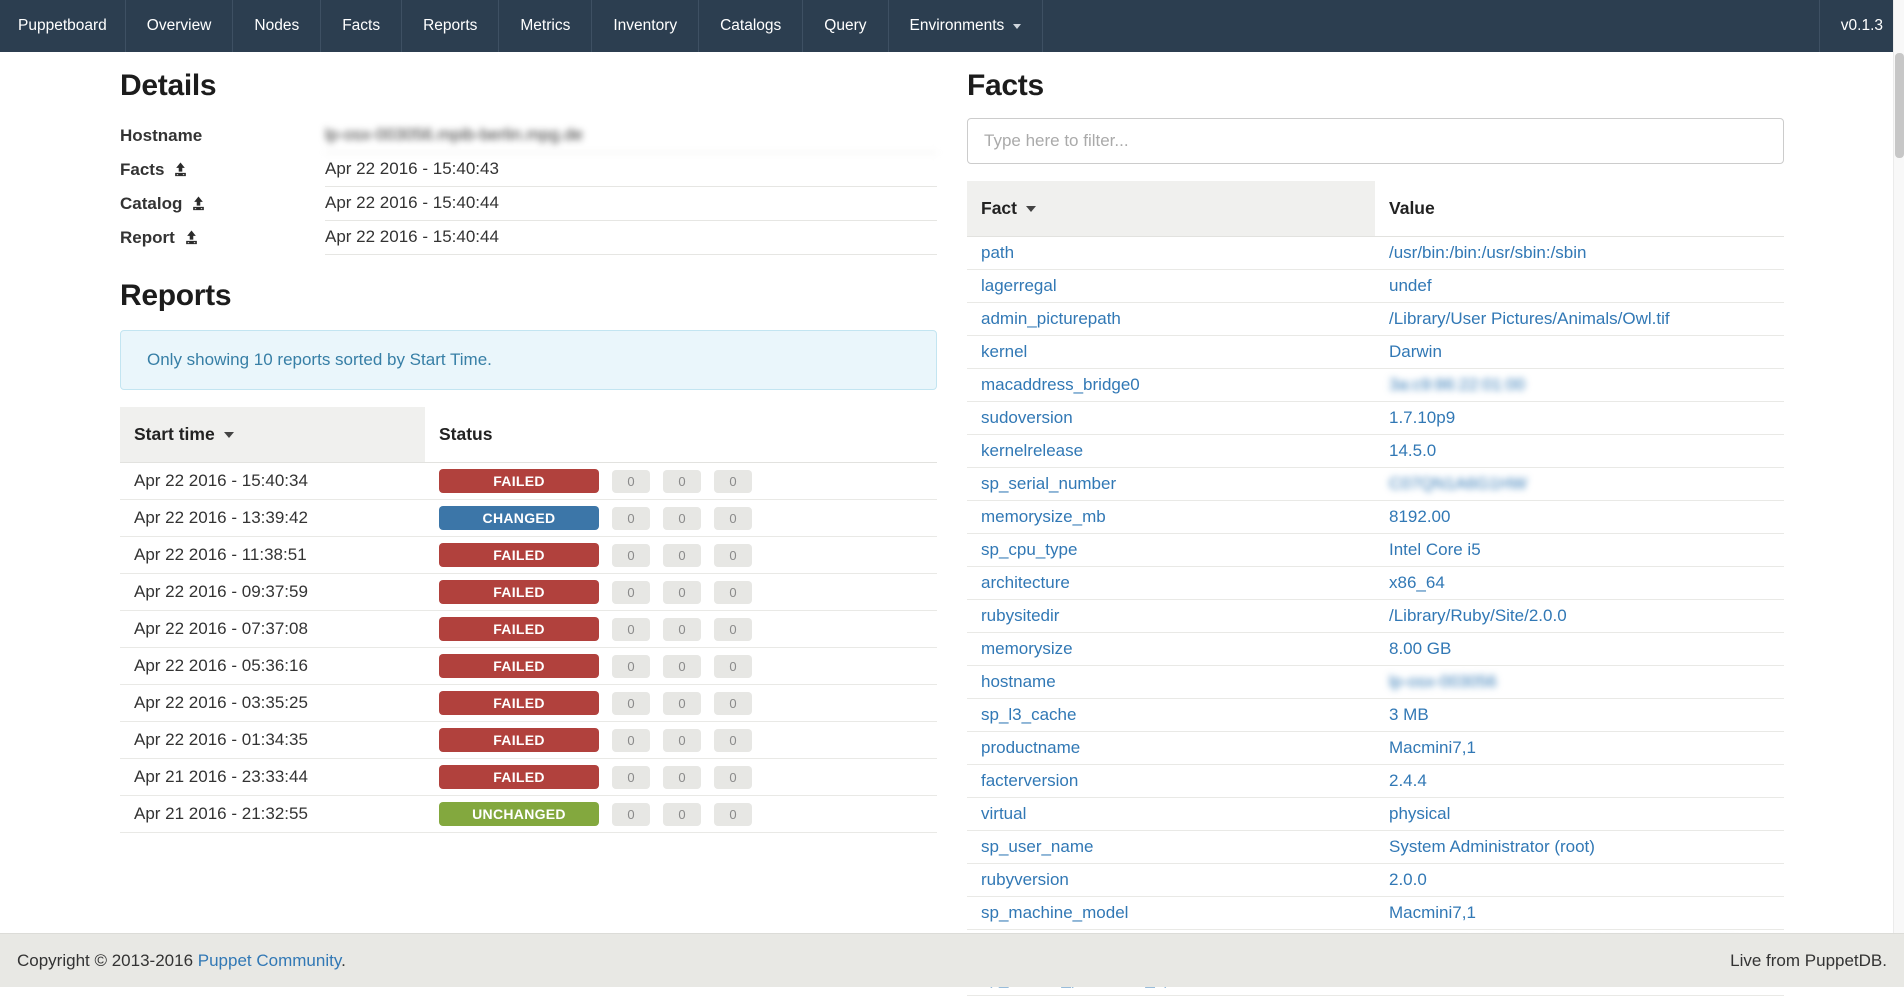  What do you see at coordinates (277, 26) in the screenshot?
I see `nav-item-nodes: Nodes` at bounding box center [277, 26].